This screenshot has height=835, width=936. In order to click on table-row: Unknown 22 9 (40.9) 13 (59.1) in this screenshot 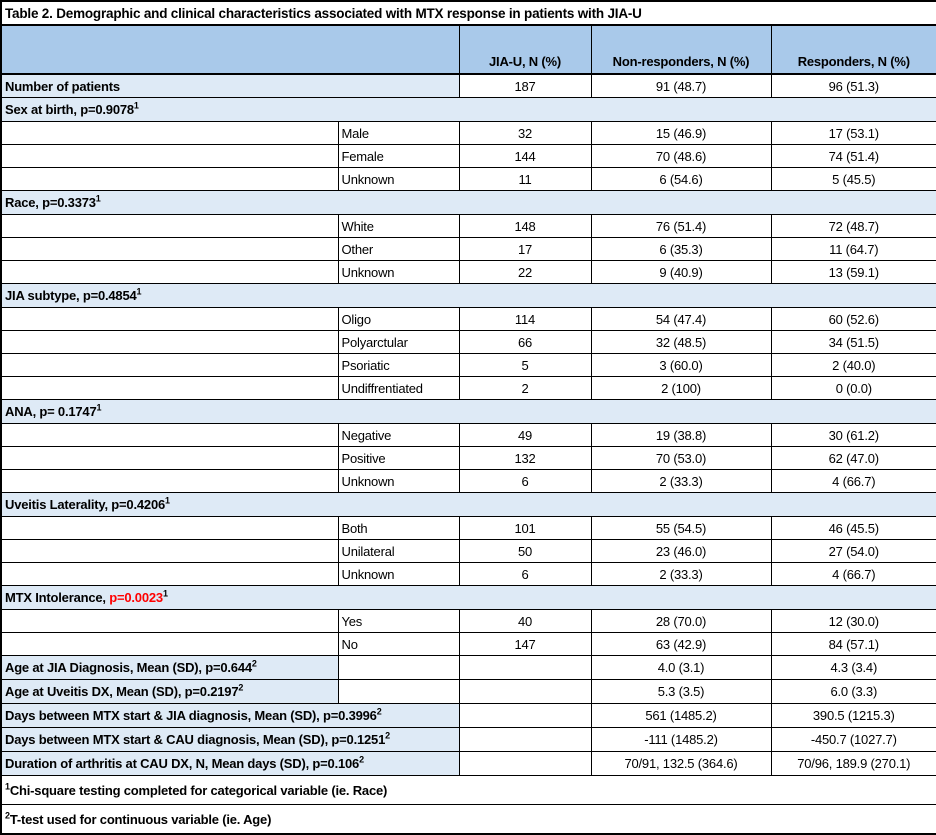, I will do `click(468, 272)`.